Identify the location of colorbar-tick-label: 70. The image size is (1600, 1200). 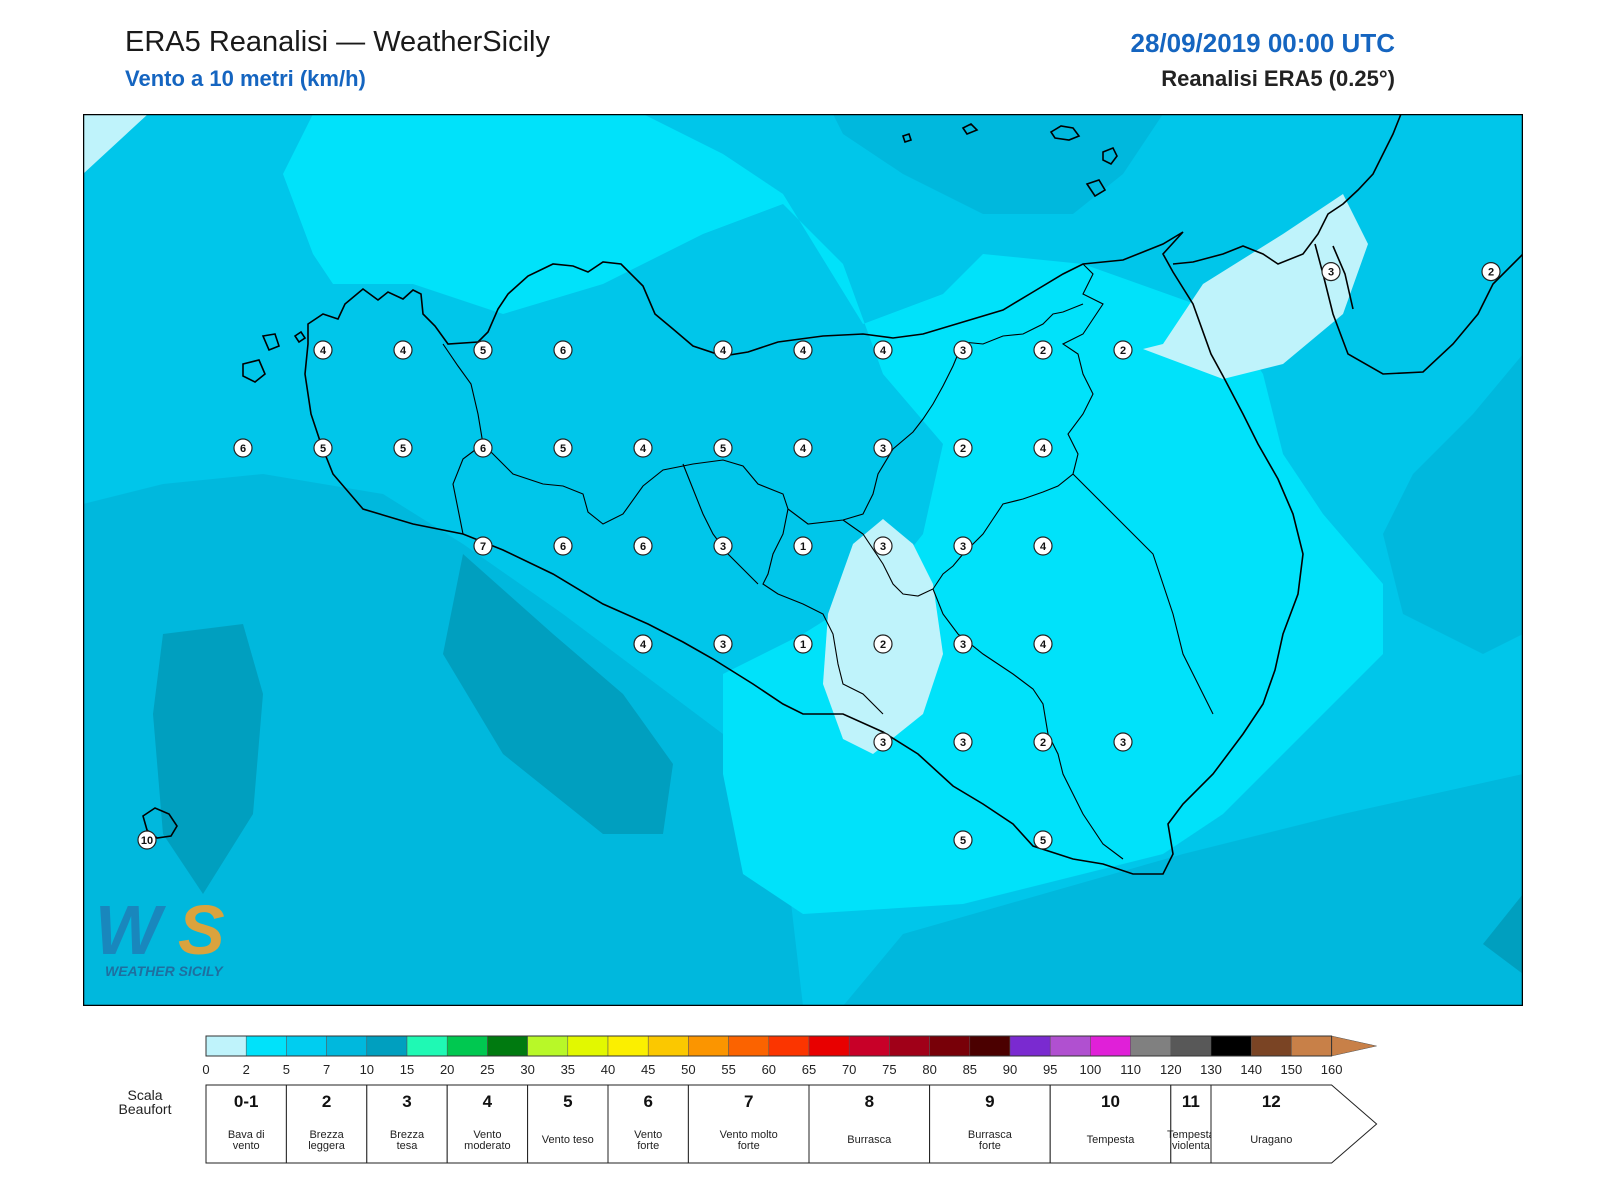
(849, 1069).